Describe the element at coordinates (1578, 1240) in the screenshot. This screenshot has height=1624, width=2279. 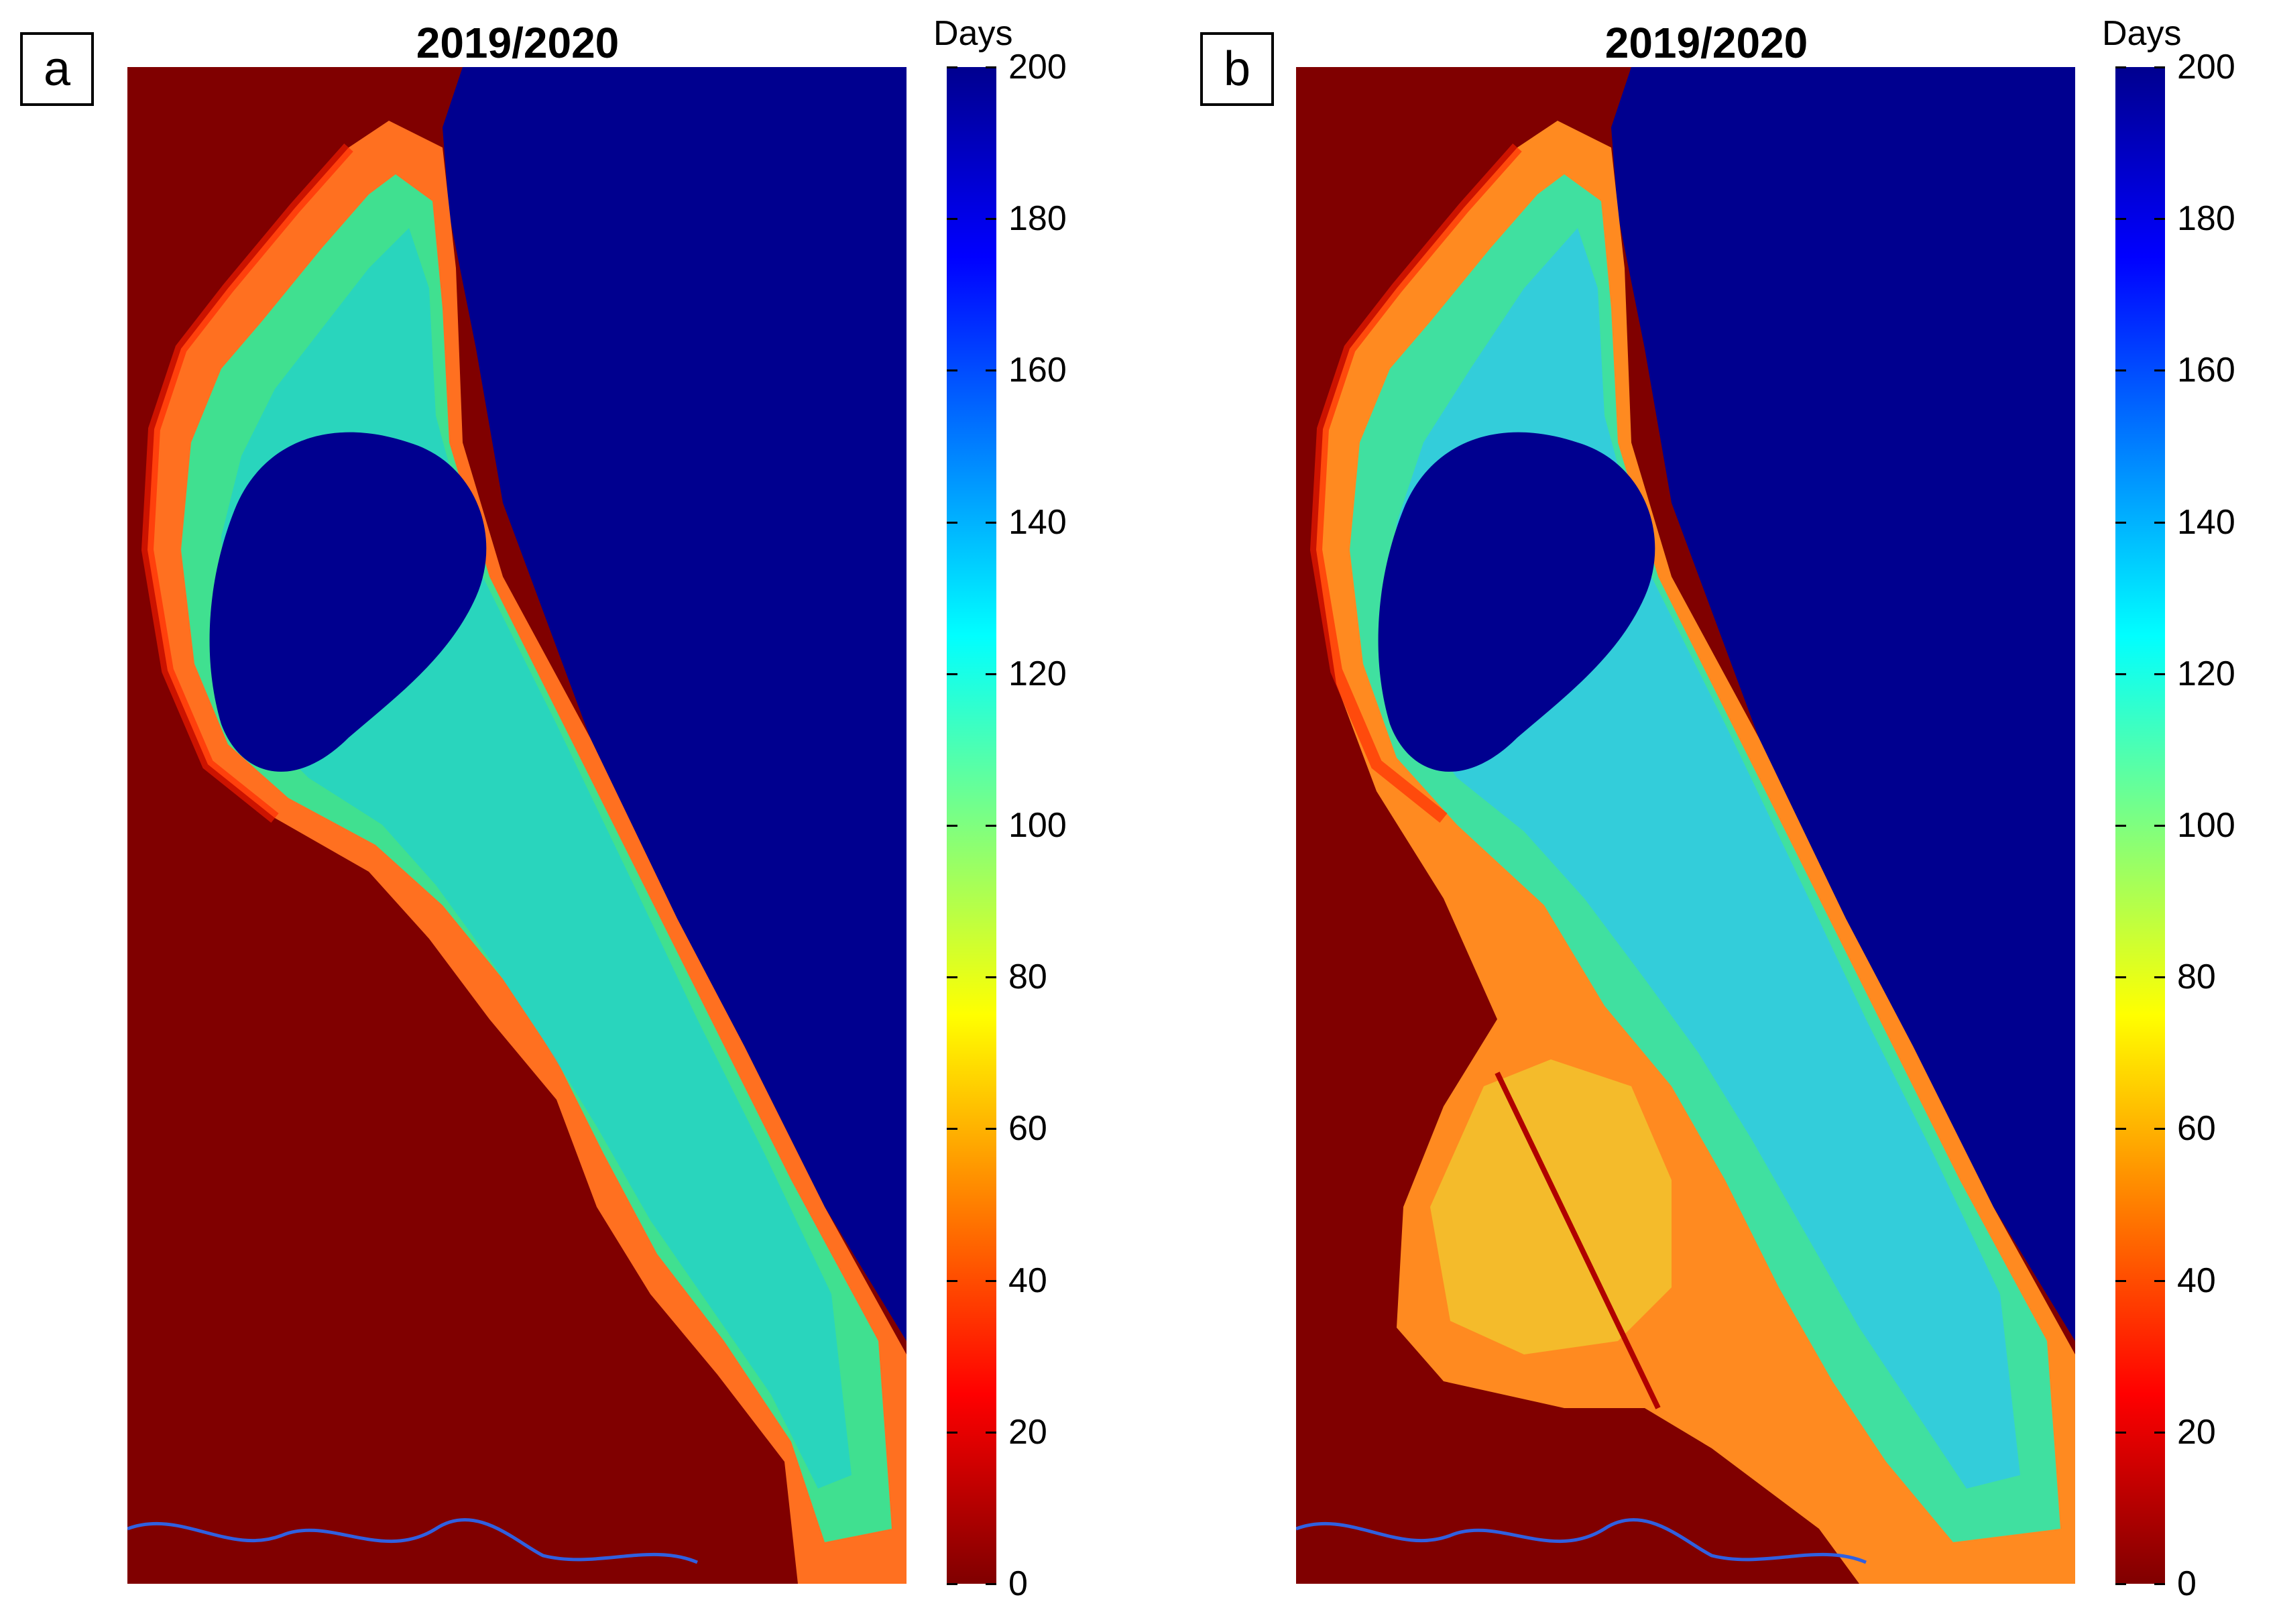
I see `canal` at that location.